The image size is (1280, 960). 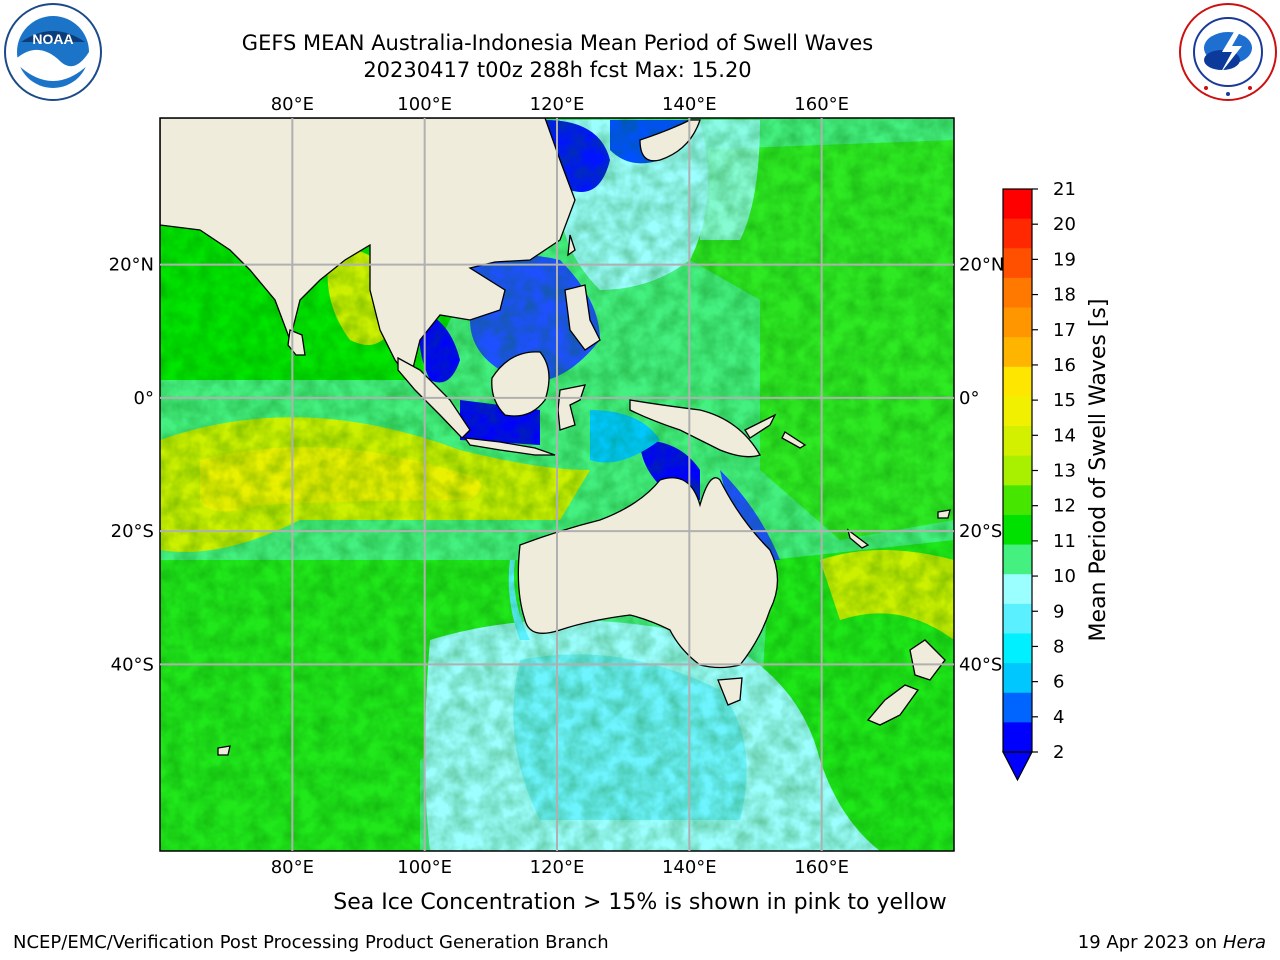 I want to click on lat-label-right: 0°, so click(x=969, y=398).